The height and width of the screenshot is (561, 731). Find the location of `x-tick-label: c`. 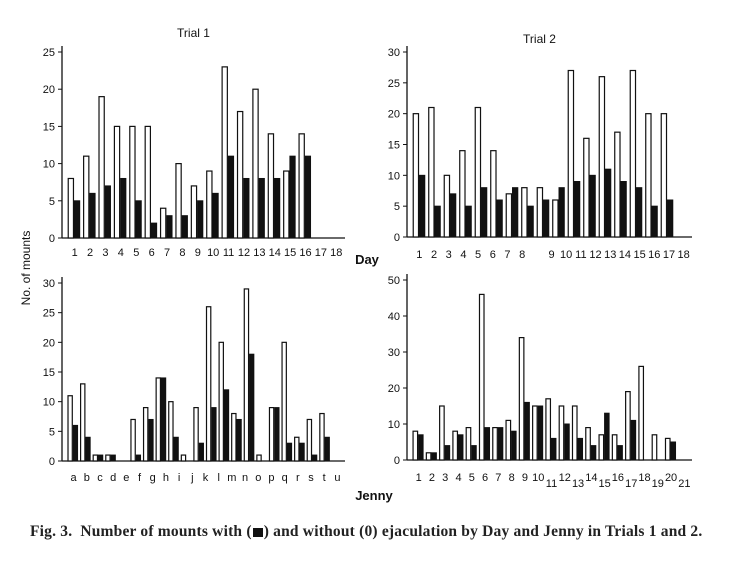

x-tick-label: c is located at coordinates (100, 478).